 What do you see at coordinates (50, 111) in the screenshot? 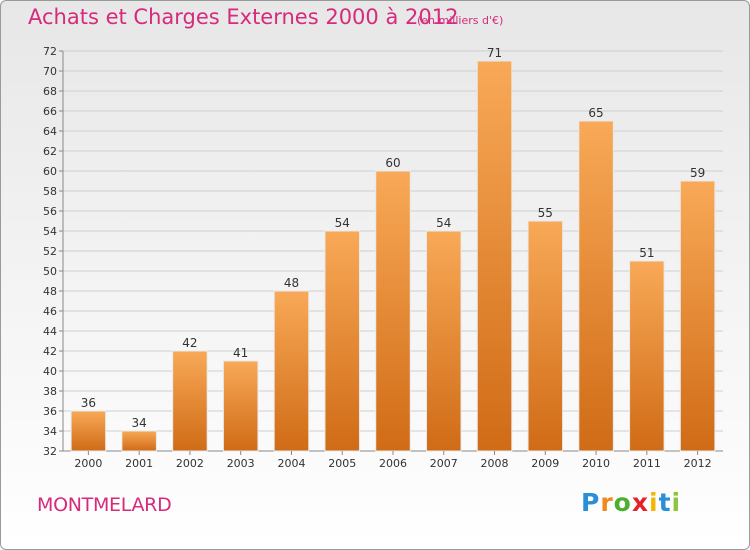
I see `y-tick-label: 66` at bounding box center [50, 111].